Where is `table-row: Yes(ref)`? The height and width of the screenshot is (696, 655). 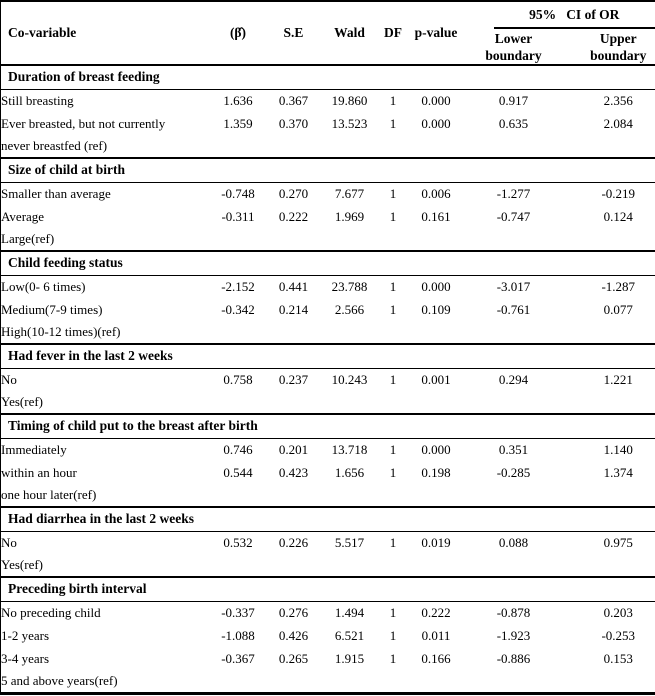
table-row: Yes(ref) is located at coordinates (328, 402).